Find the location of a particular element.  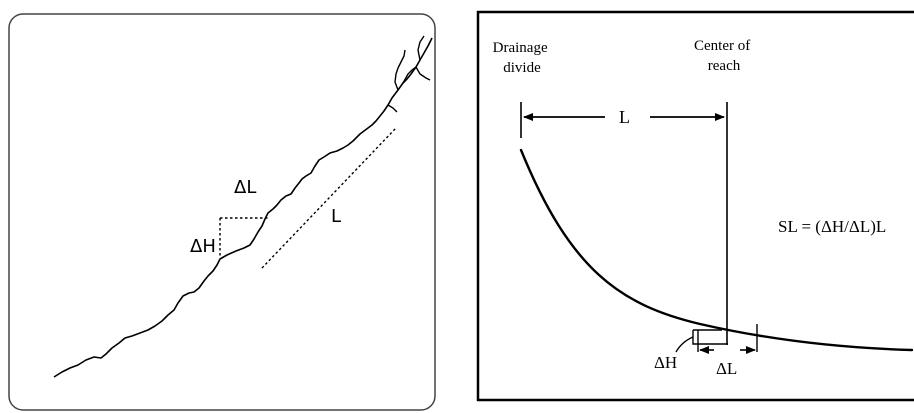

delta-h-pointer is located at coordinates (684, 344).